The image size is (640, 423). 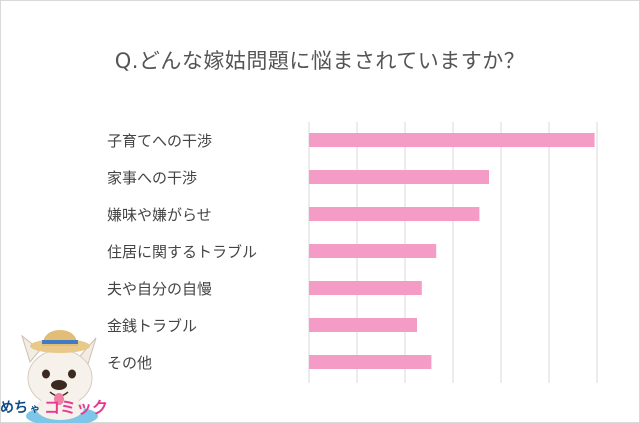 What do you see at coordinates (152, 326) in the screenshot?
I see `category-label: 金銭トラブル` at bounding box center [152, 326].